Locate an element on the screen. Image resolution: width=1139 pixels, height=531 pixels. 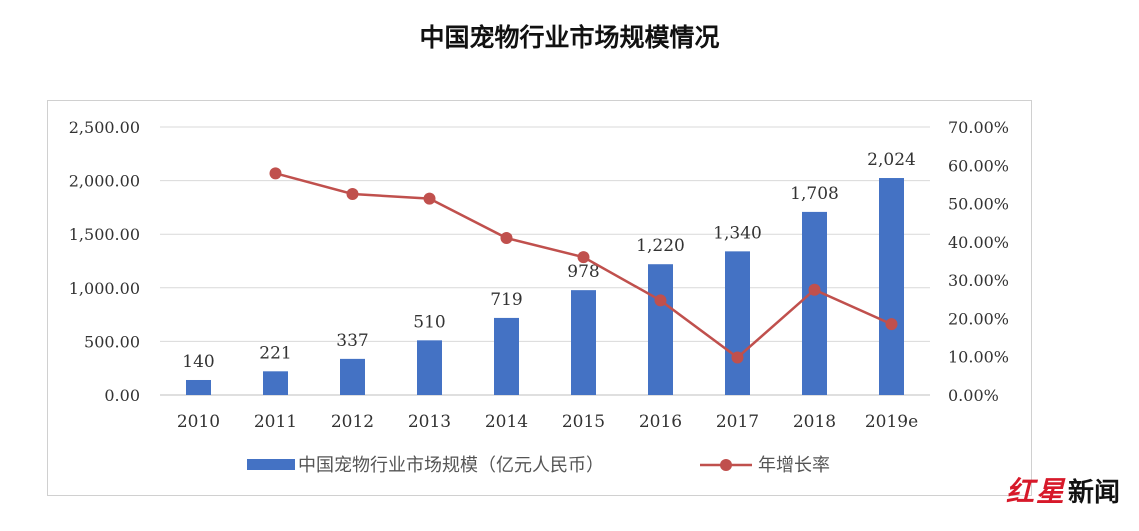
x-tick-label: 2017 is located at coordinates (737, 422).